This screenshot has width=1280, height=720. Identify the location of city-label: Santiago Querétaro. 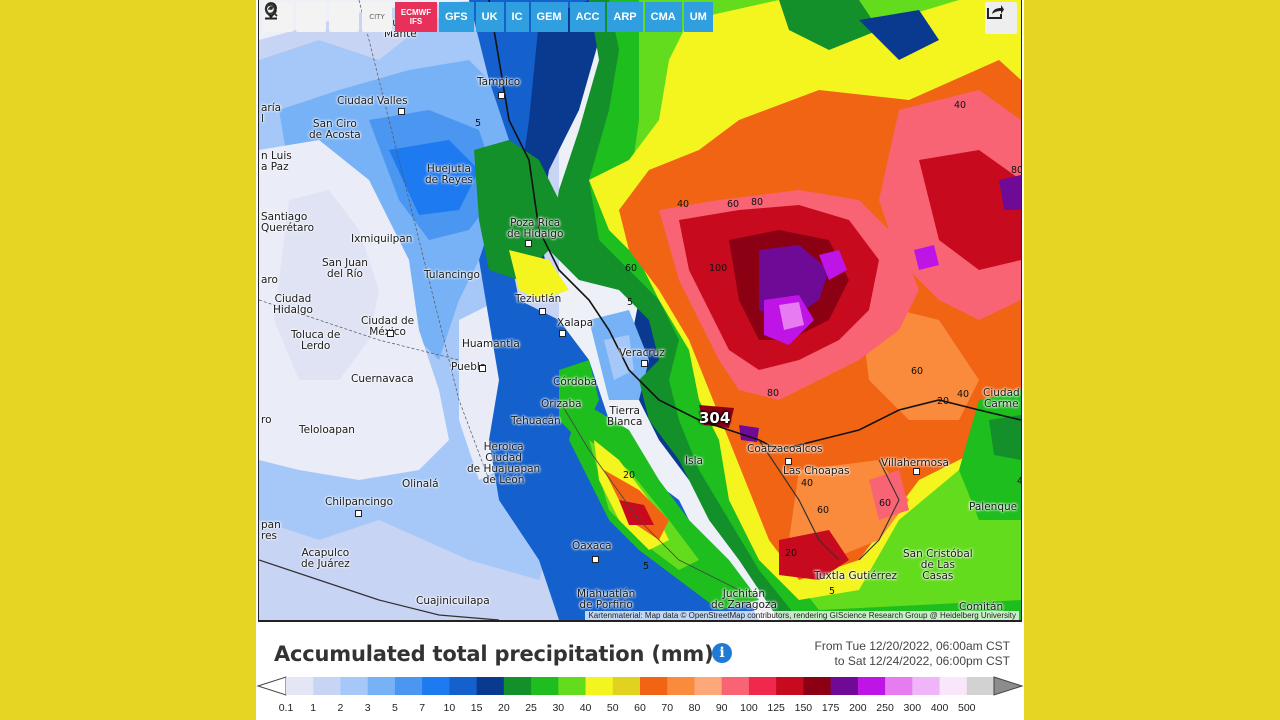
(287, 222).